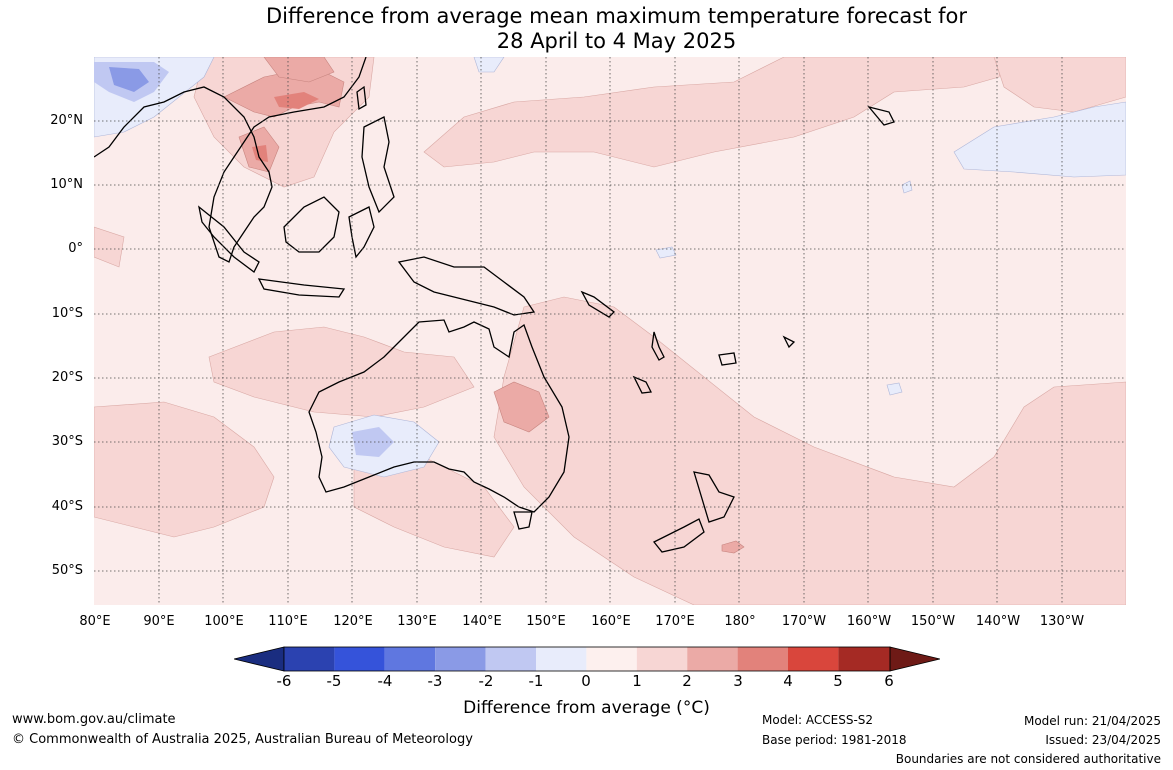  Describe the element at coordinates (573, 708) in the screenshot. I see `colorbar-title-text: Difference from average (` at that location.